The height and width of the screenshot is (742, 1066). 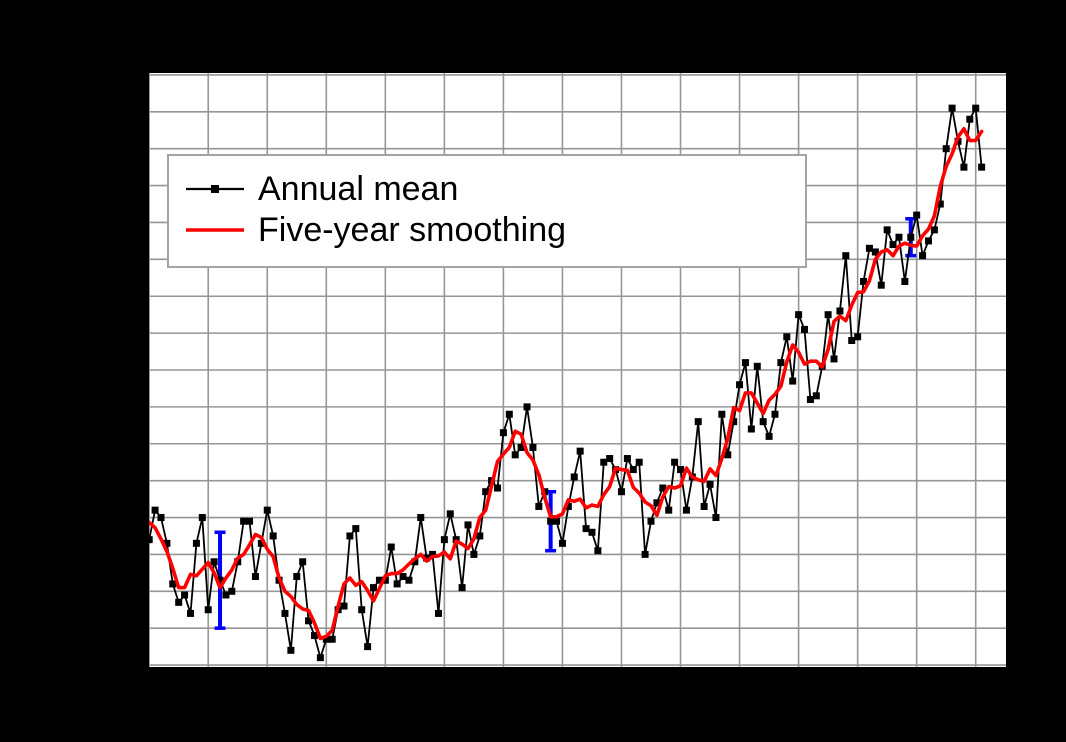 What do you see at coordinates (215, 189) in the screenshot?
I see `legend-annual-mean-marker-swatch` at bounding box center [215, 189].